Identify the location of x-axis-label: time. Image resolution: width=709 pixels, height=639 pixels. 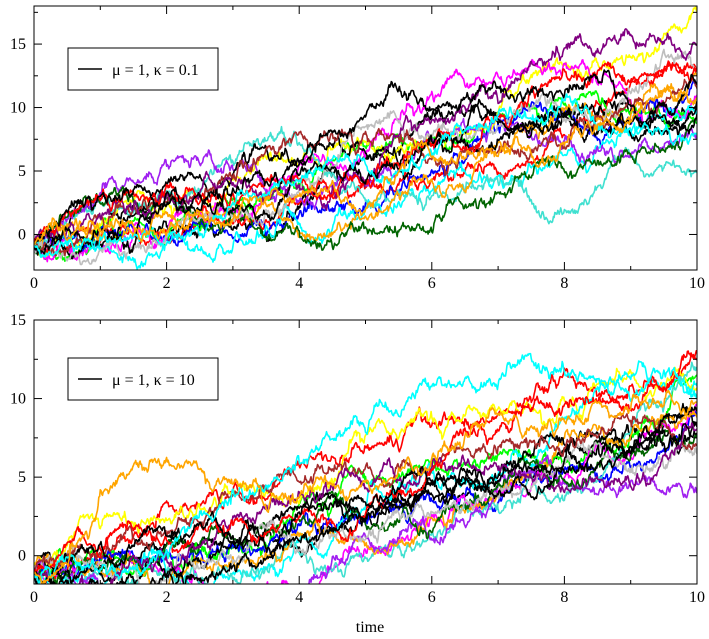
(370, 627).